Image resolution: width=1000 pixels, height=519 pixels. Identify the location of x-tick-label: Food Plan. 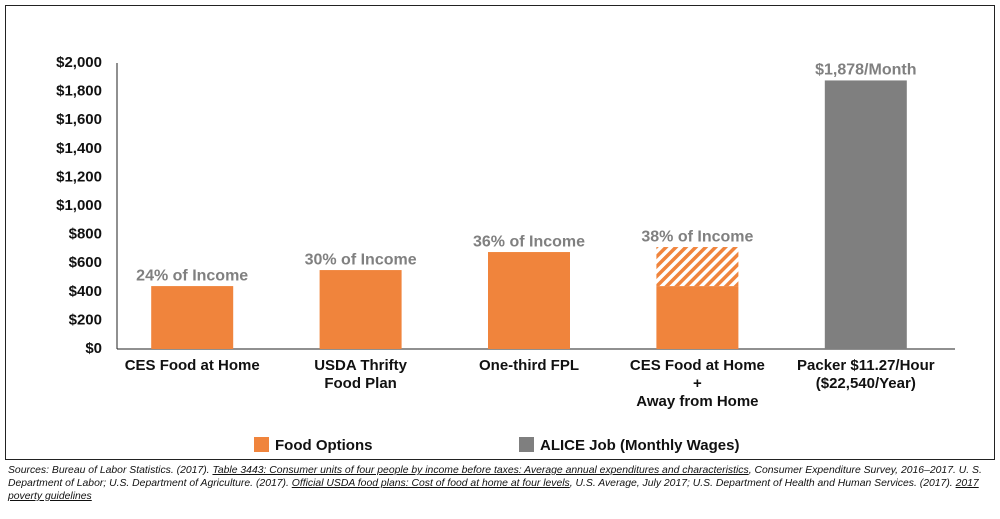
(360, 383).